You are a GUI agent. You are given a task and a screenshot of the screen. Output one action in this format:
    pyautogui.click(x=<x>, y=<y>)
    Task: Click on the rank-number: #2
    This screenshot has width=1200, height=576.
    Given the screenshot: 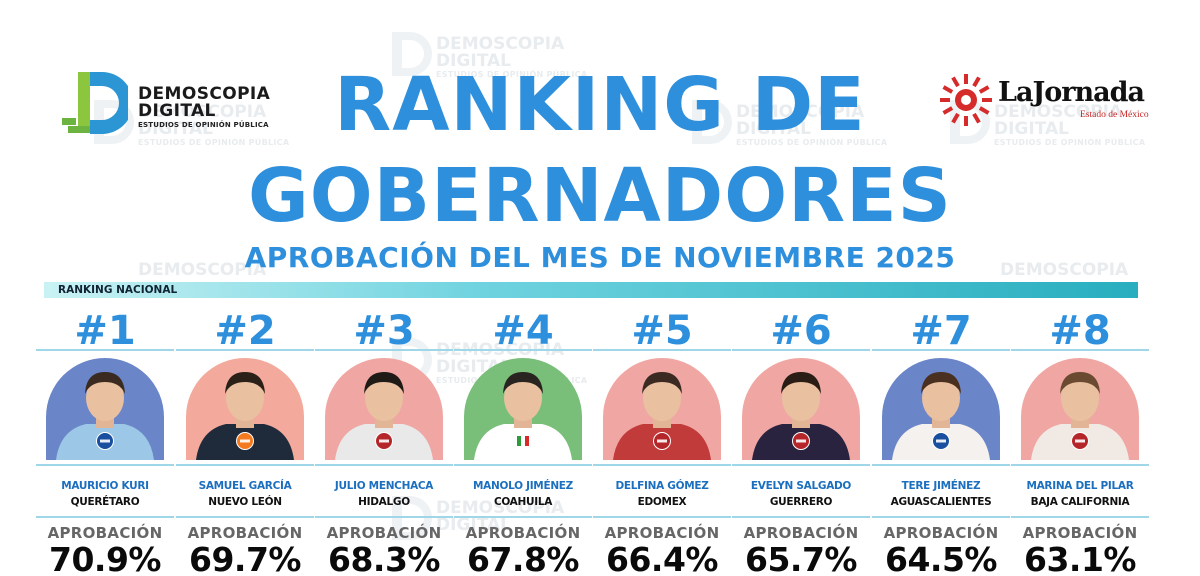 What is the action you would take?
    pyautogui.click(x=245, y=331)
    